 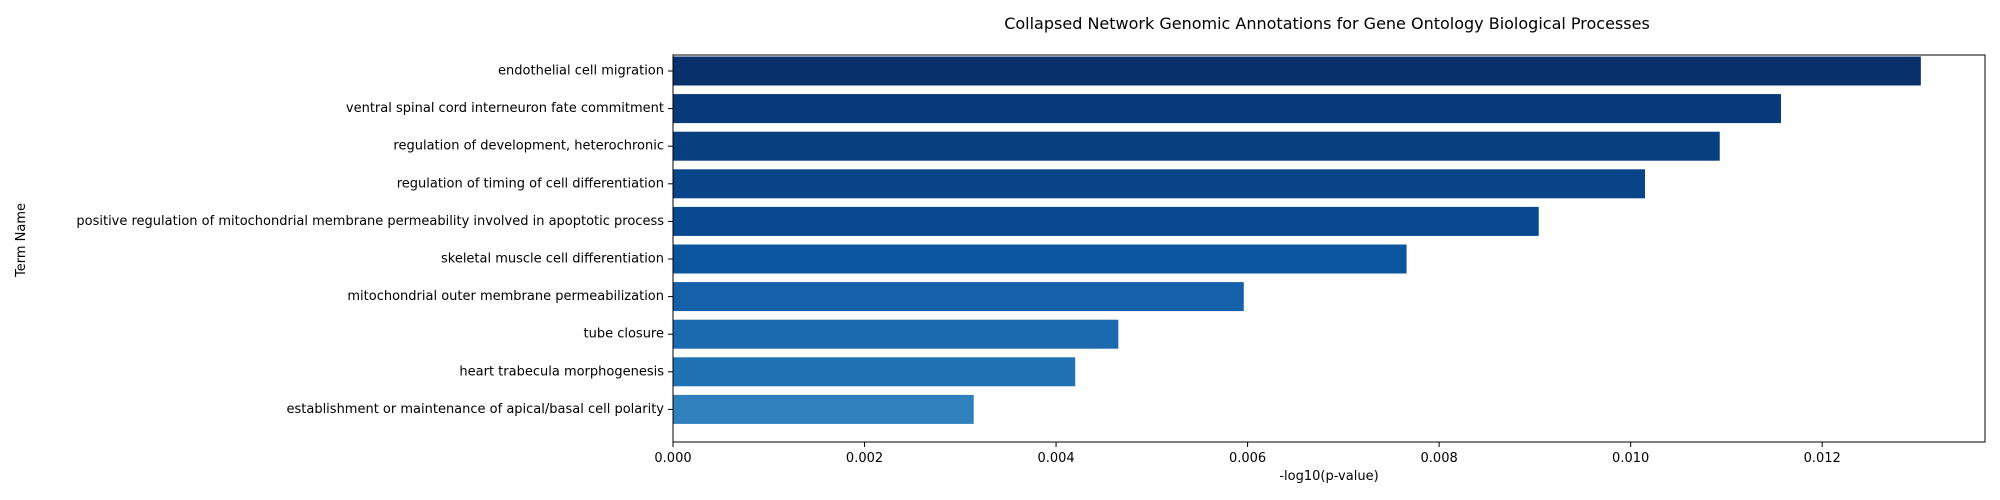 I want to click on y-tick-label: heart trabecula morphogenesis, so click(x=561, y=371).